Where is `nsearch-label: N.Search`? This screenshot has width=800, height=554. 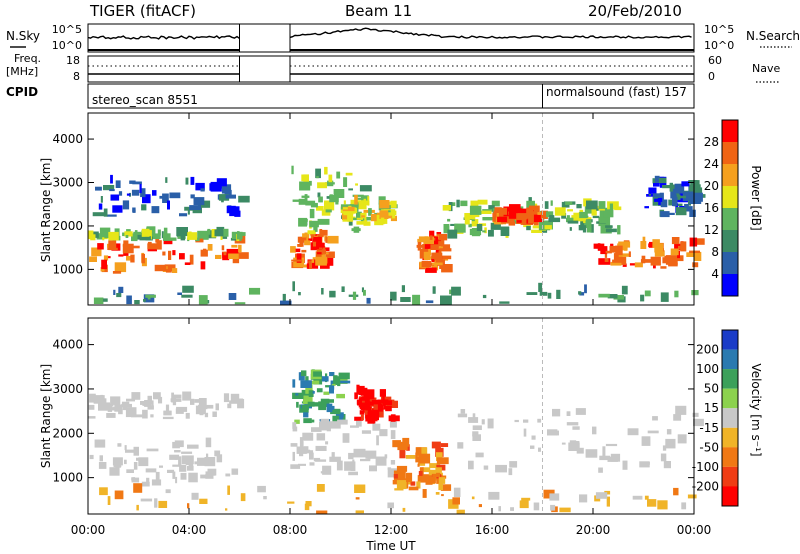 nsearch-label: N.Search is located at coordinates (773, 36).